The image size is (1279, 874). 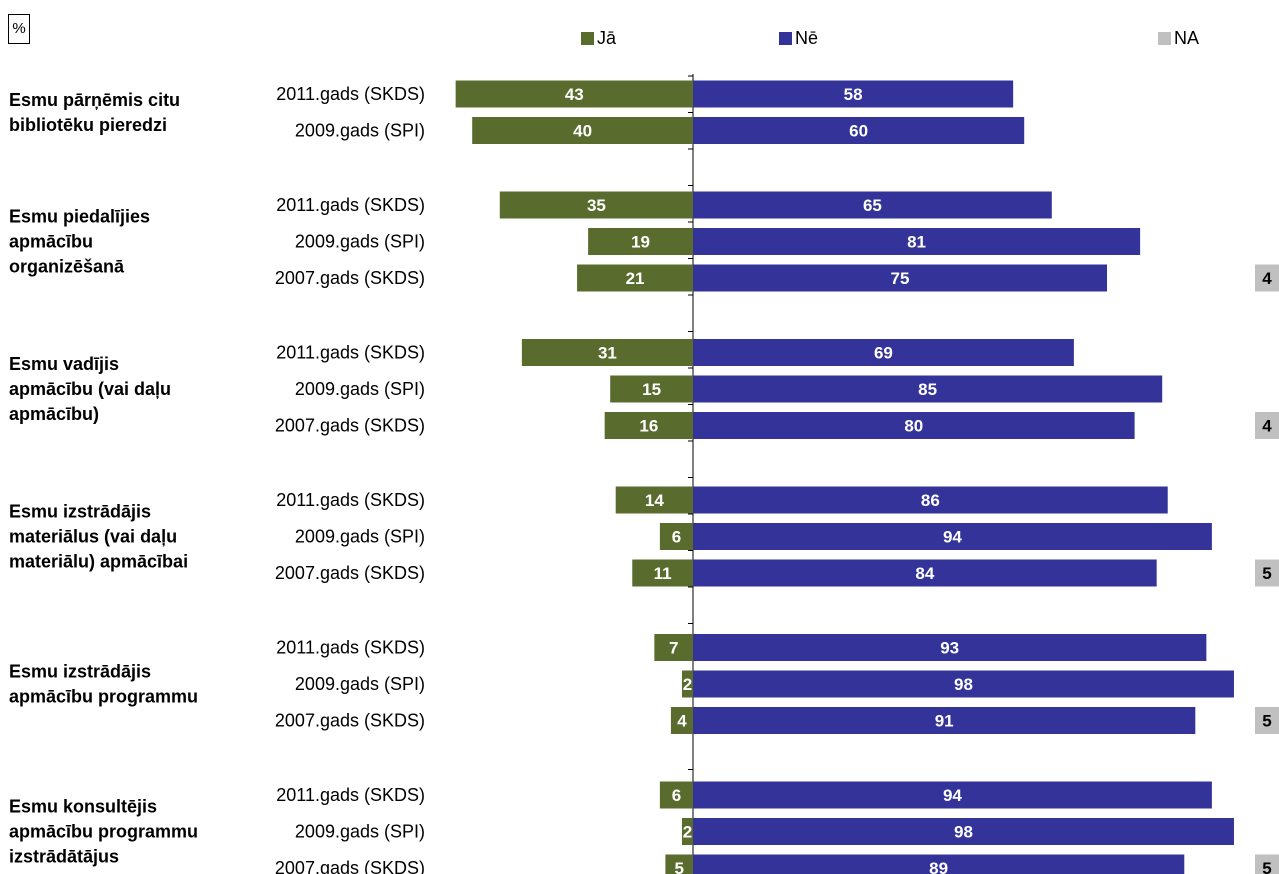 What do you see at coordinates (1178, 38) in the screenshot?
I see `legend-item-na: NA` at bounding box center [1178, 38].